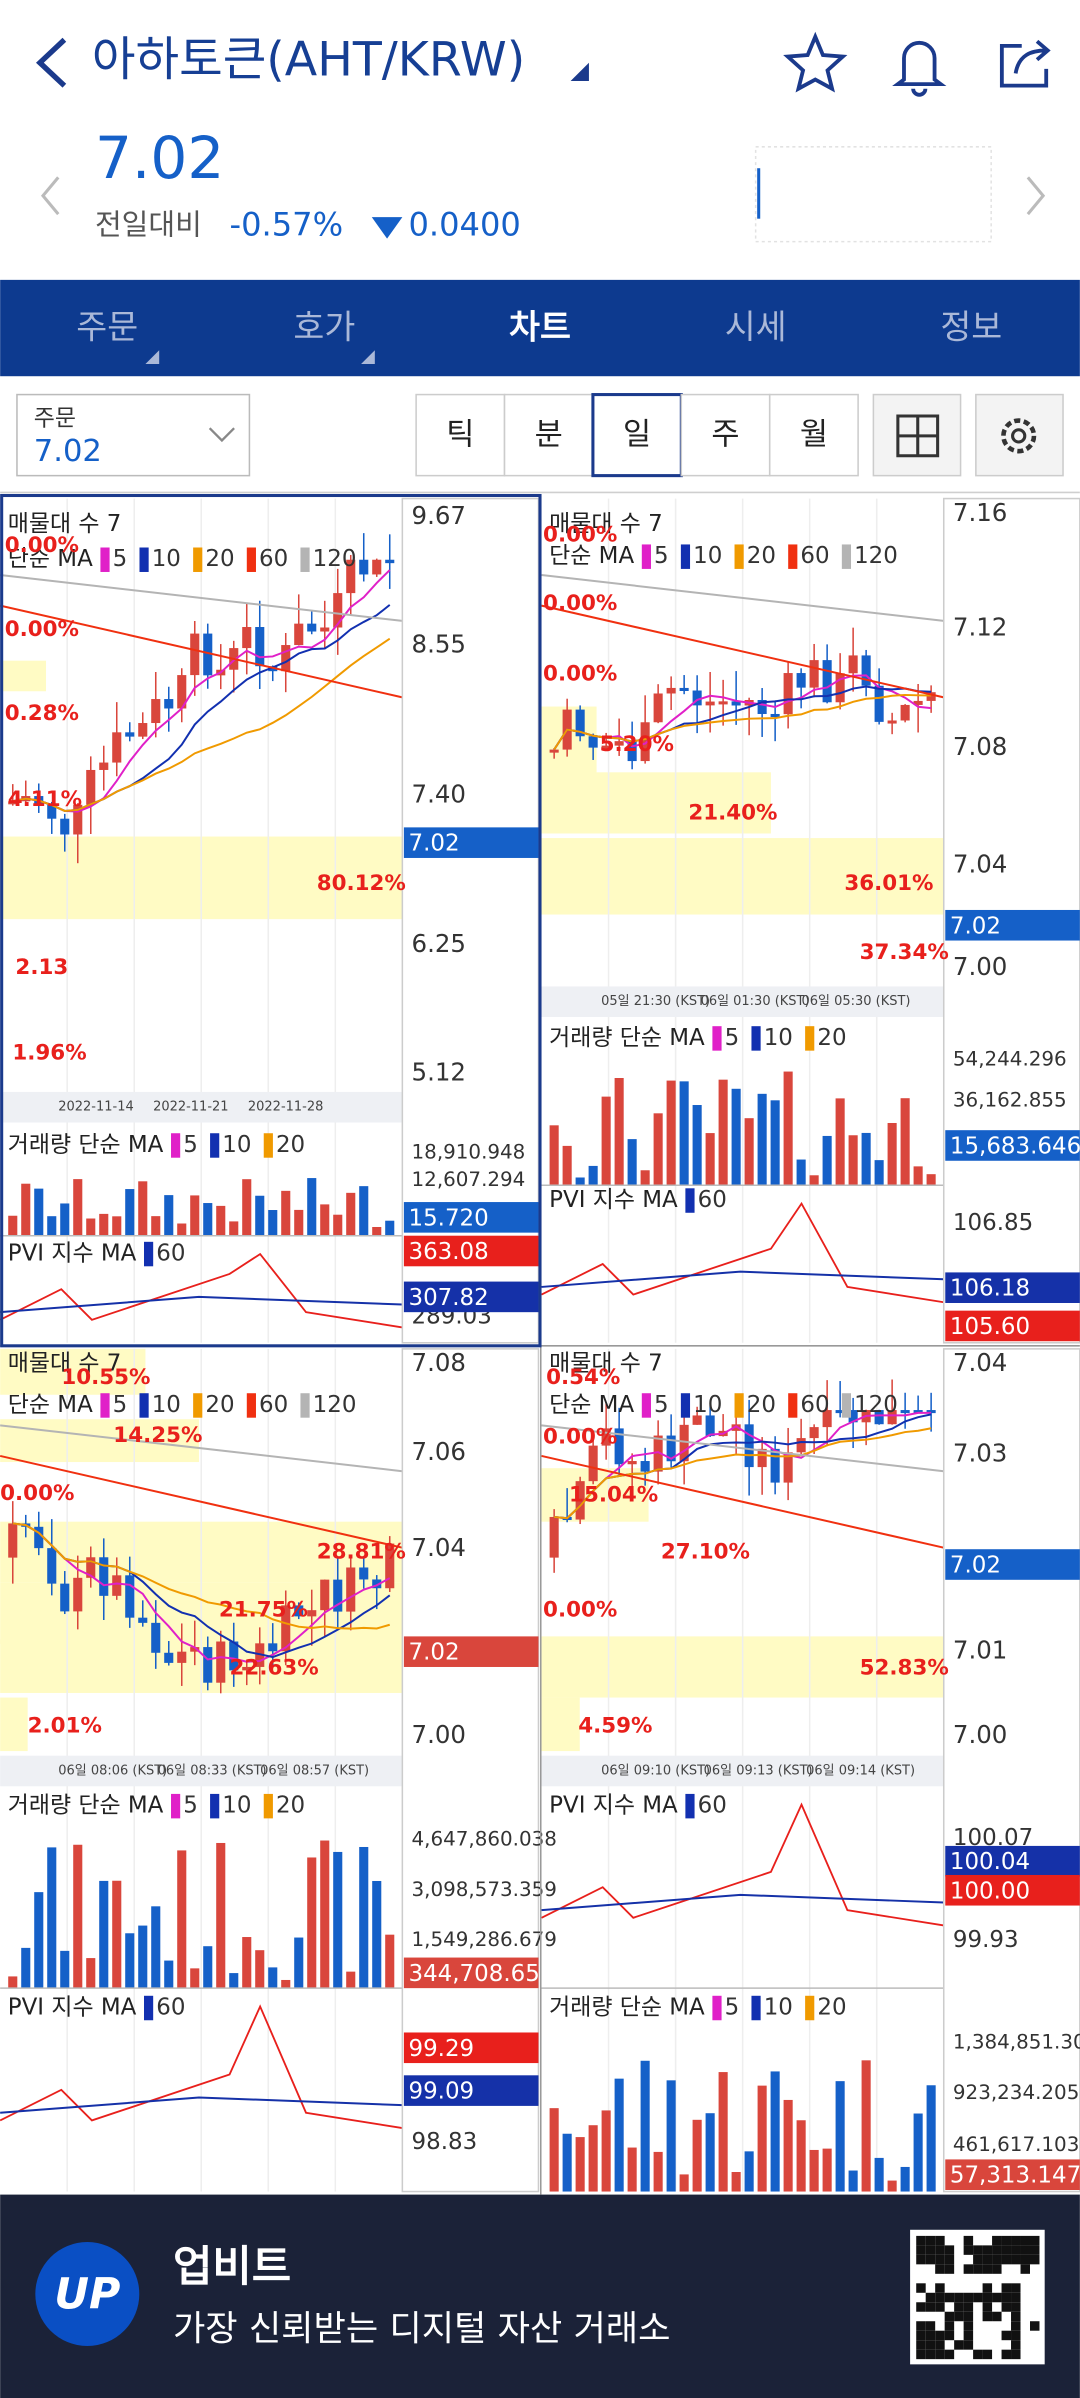 The image size is (1080, 2398). What do you see at coordinates (904, 1668) in the screenshot?
I see `profile-level: 52.83%` at bounding box center [904, 1668].